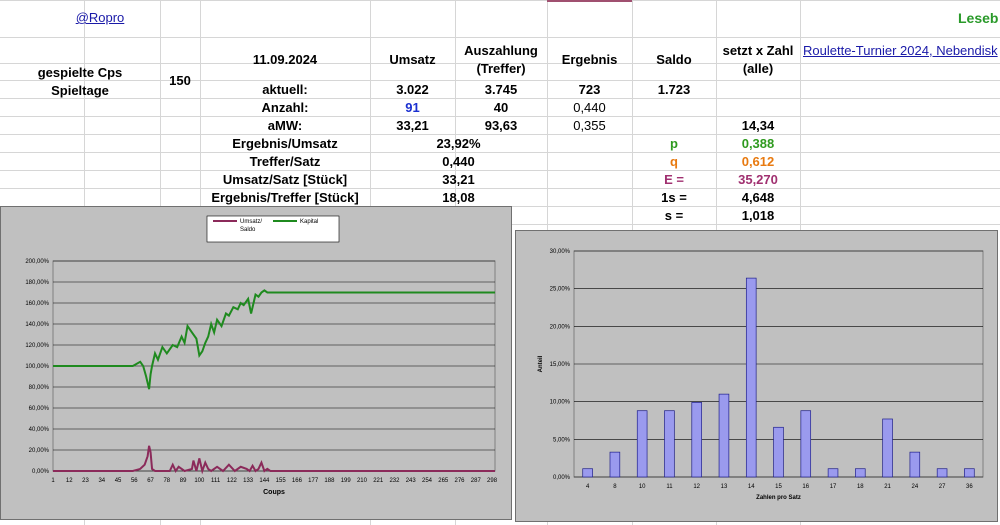 The image size is (1000, 525). Describe the element at coordinates (833, 487) in the screenshot. I see `x-tick-label: 17` at that location.